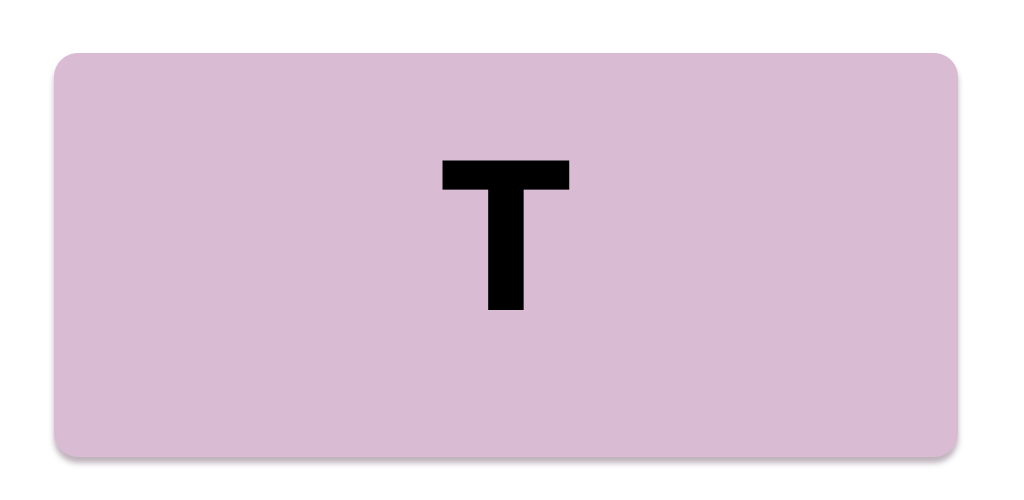  What do you see at coordinates (506, 239) in the screenshot?
I see `tile-letter: T` at bounding box center [506, 239].